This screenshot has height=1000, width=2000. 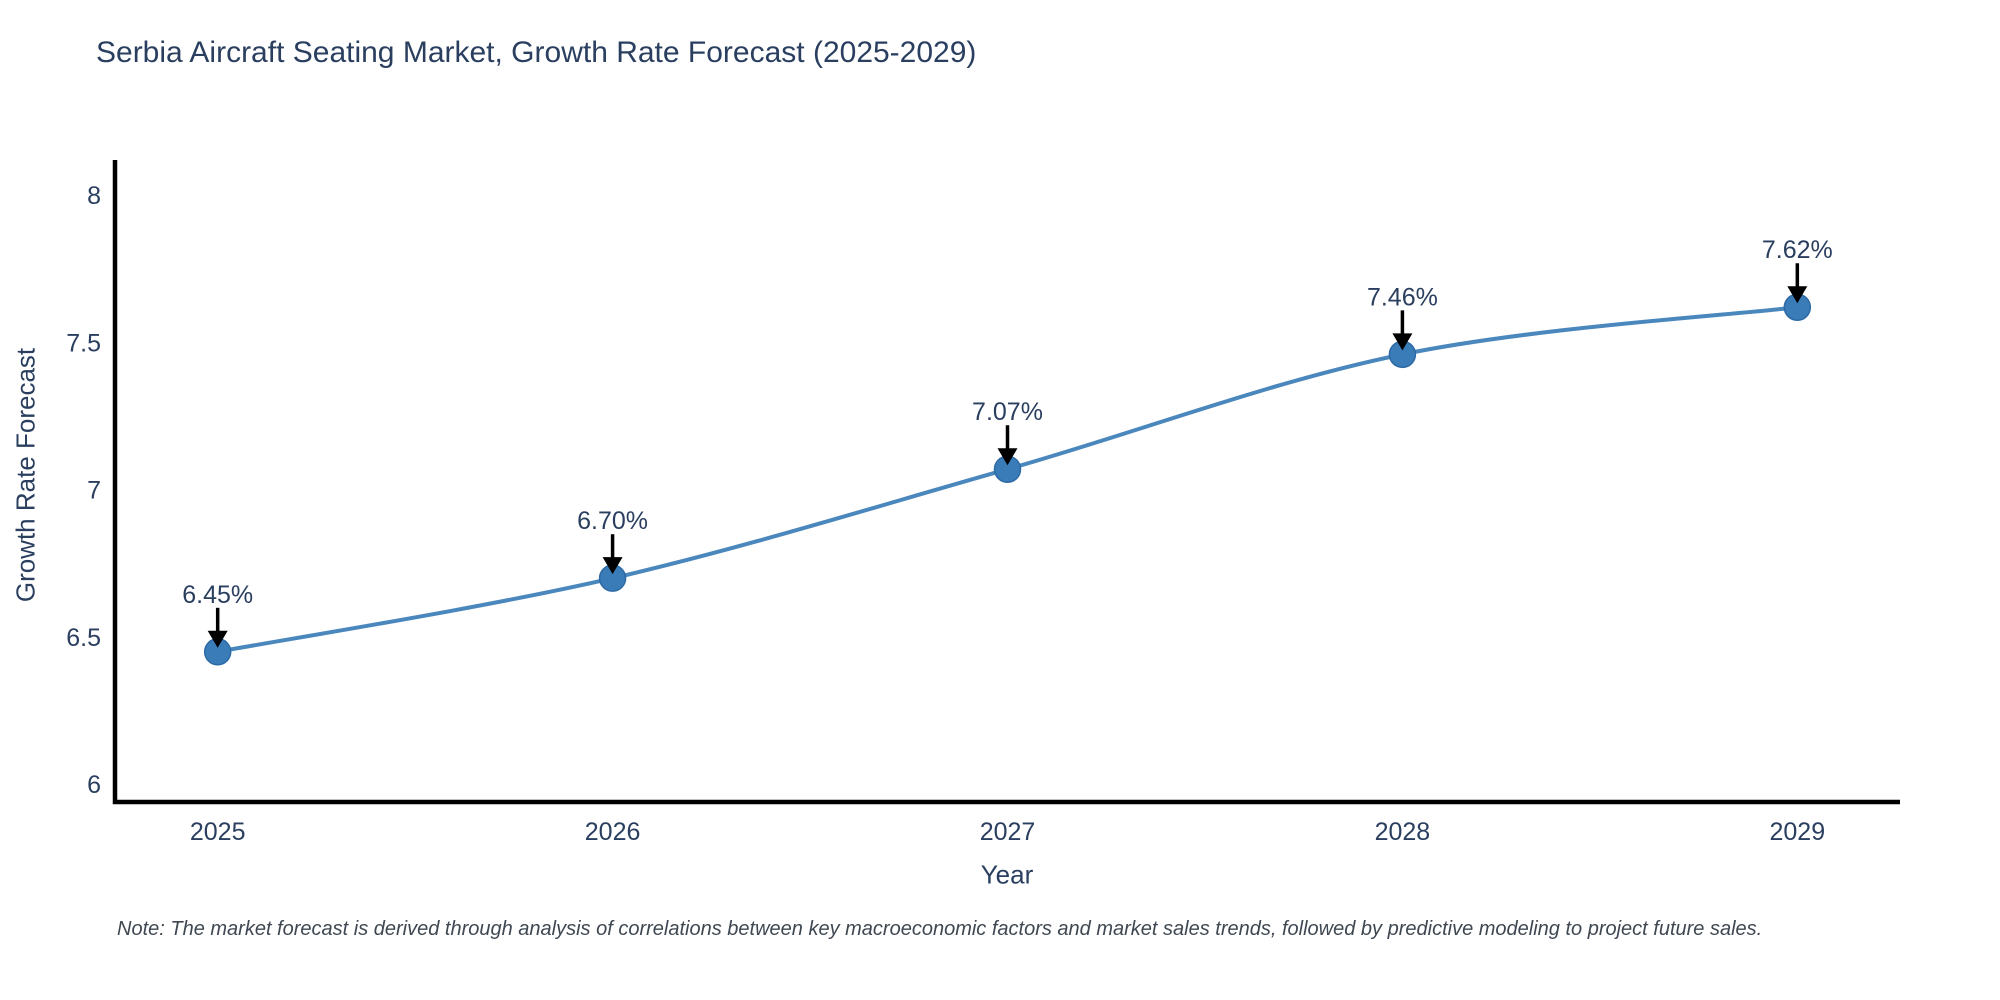 I want to click on x-axis-title: Year, so click(x=1007, y=874).